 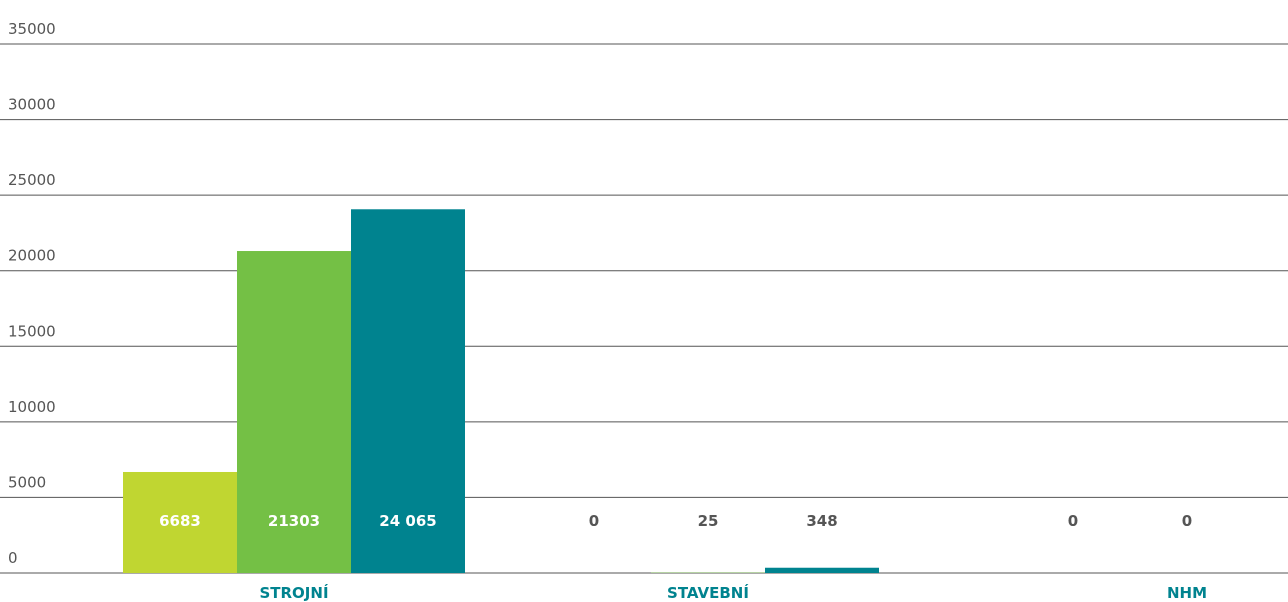 What do you see at coordinates (821, 521) in the screenshot?
I see `data-label: 348` at bounding box center [821, 521].